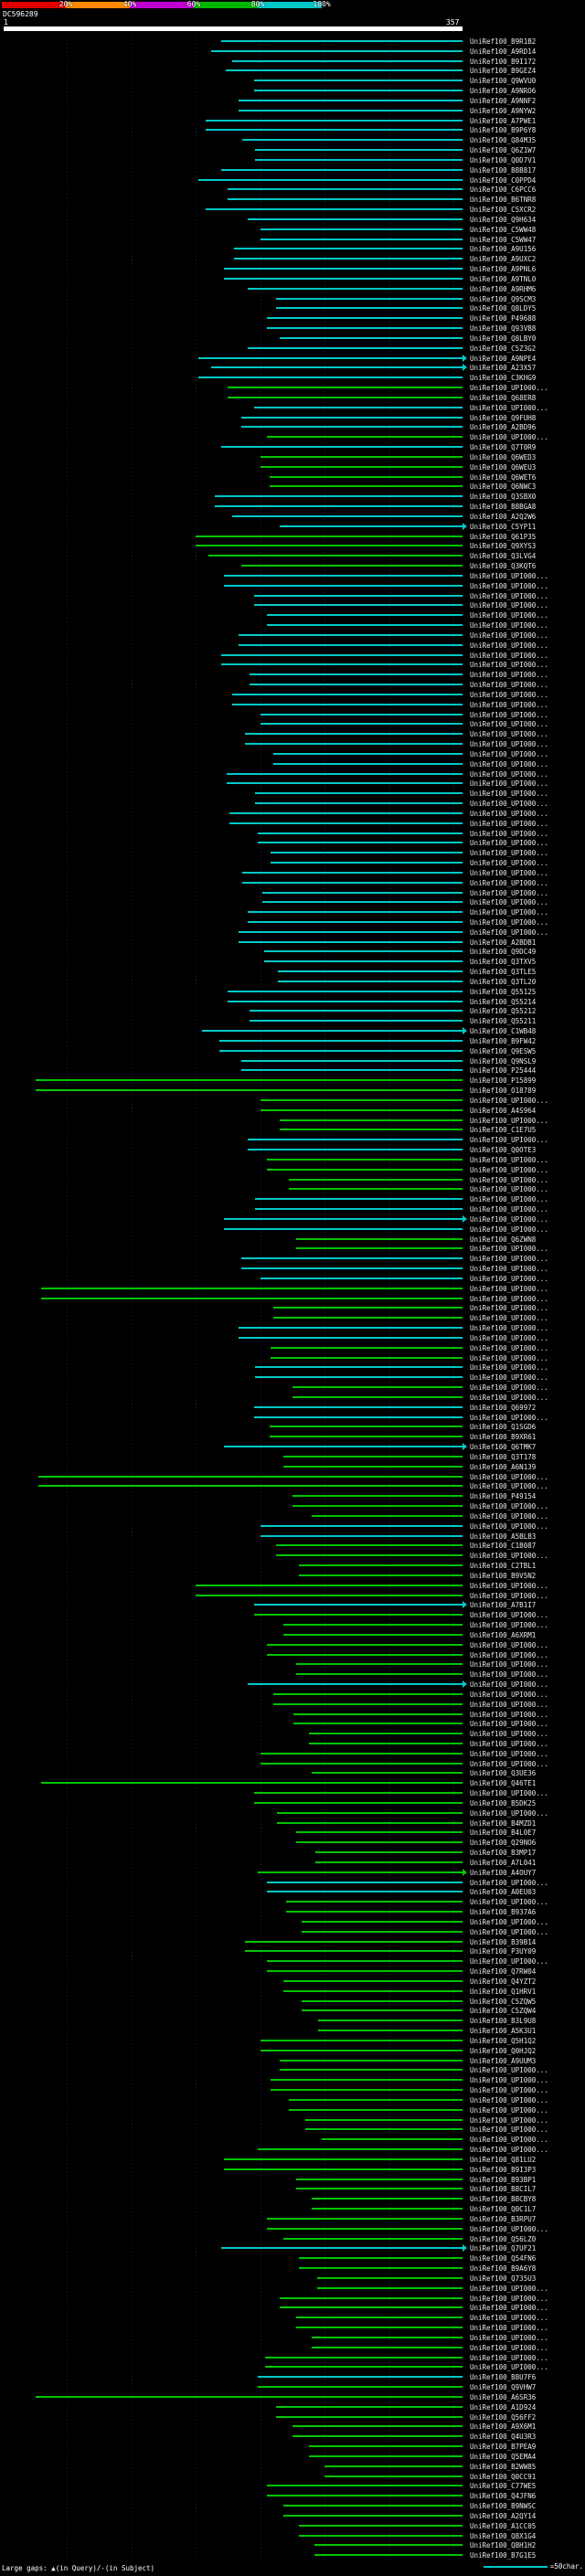 Image resolution: width=585 pixels, height=2576 pixels. Describe the element at coordinates (504, 91) in the screenshot. I see `hit-label: UniRef100_A9NRO6` at that location.